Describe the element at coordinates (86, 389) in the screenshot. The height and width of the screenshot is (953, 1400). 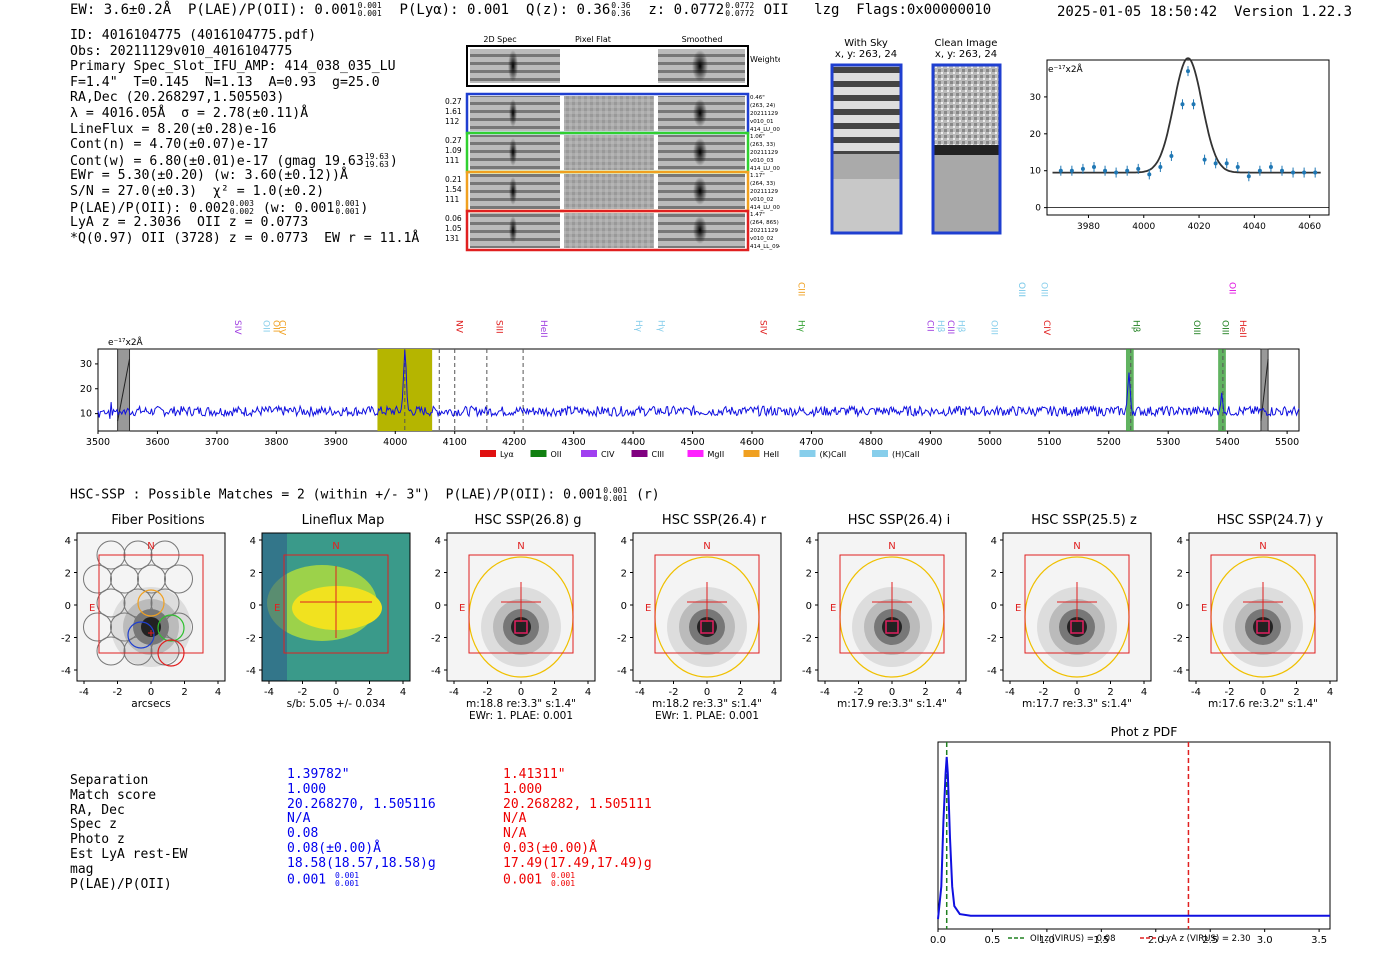
I see `spec-ytick-label: 20` at that location.